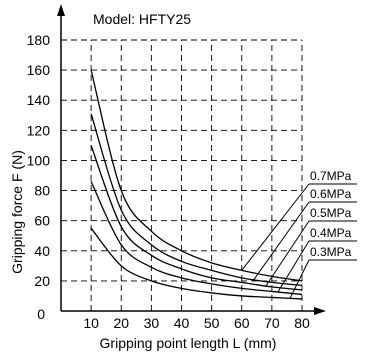 Image resolution: width=371 pixels, height=356 pixels. Describe the element at coordinates (320, 311) in the screenshot. I see `x-axis-arrow` at that location.